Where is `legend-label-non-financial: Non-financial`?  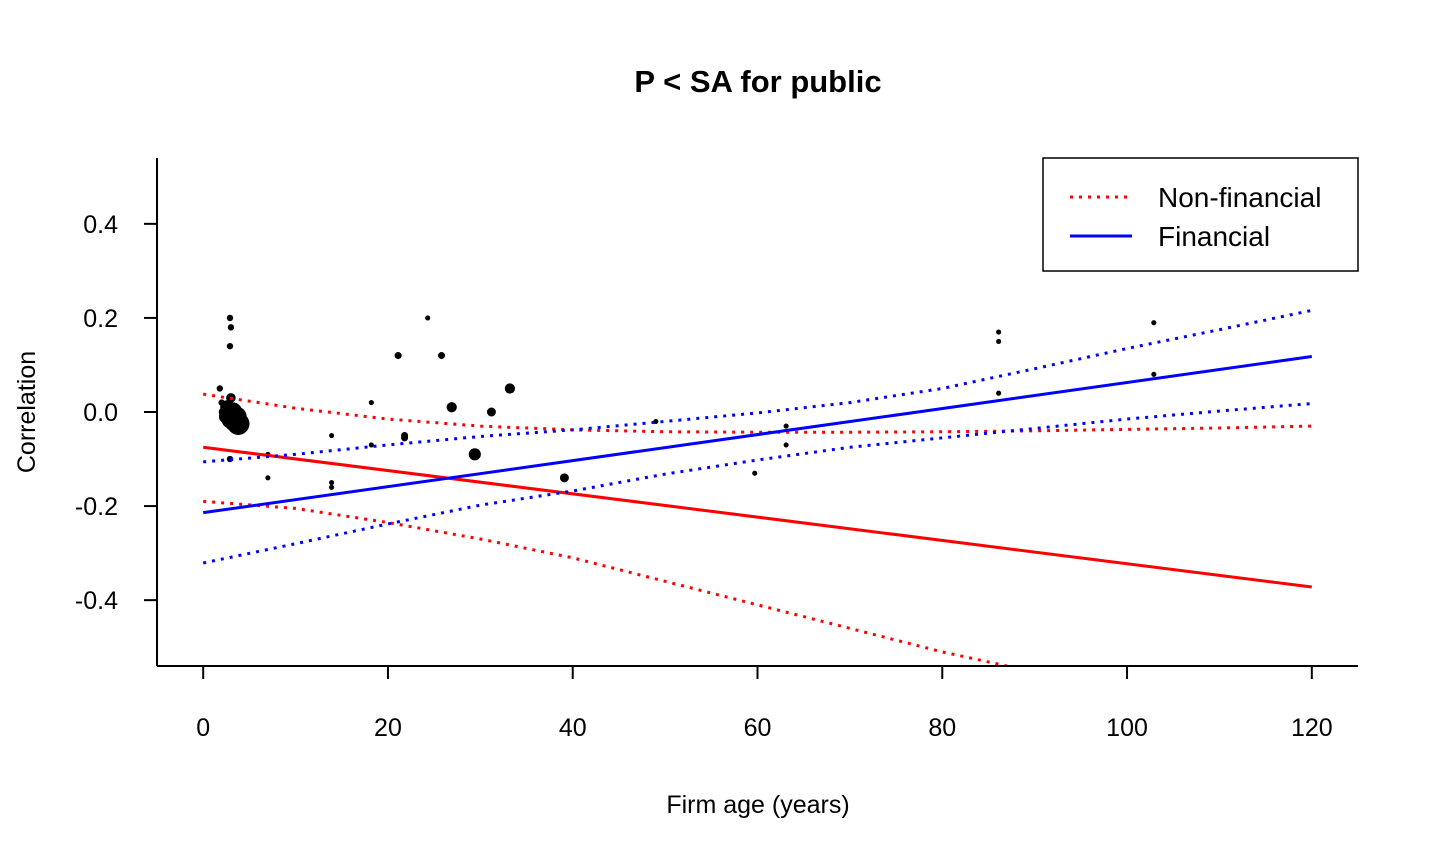 legend-label-non-financial: Non-financial is located at coordinates (1239, 197).